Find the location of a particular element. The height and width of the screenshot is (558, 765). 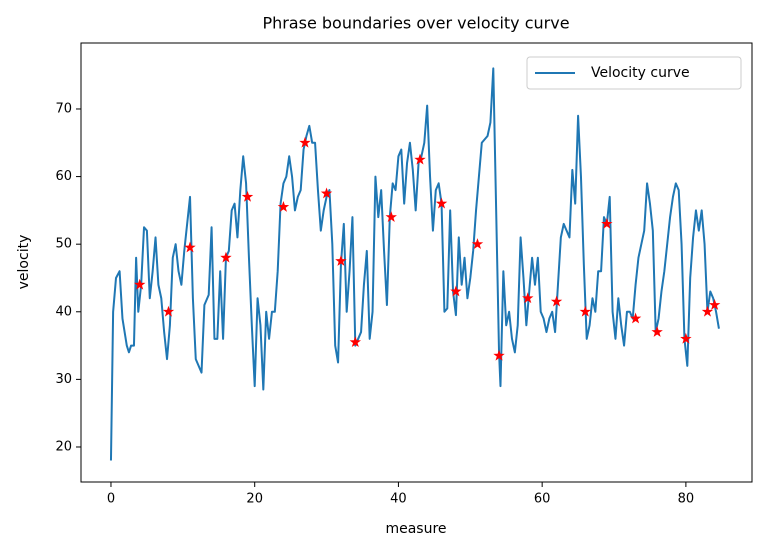

y-tick-label: 20 is located at coordinates (63, 446).